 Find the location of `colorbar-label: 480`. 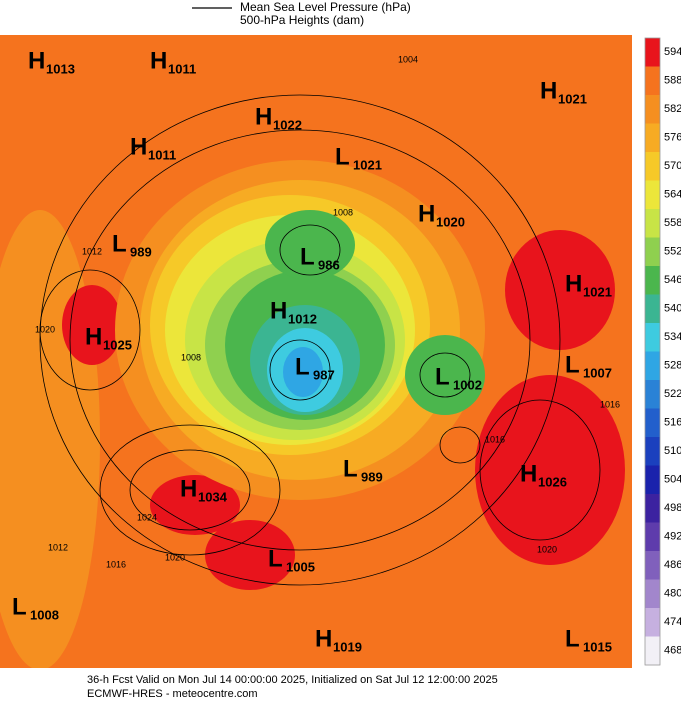

colorbar-label: 480 is located at coordinates (672, 594).